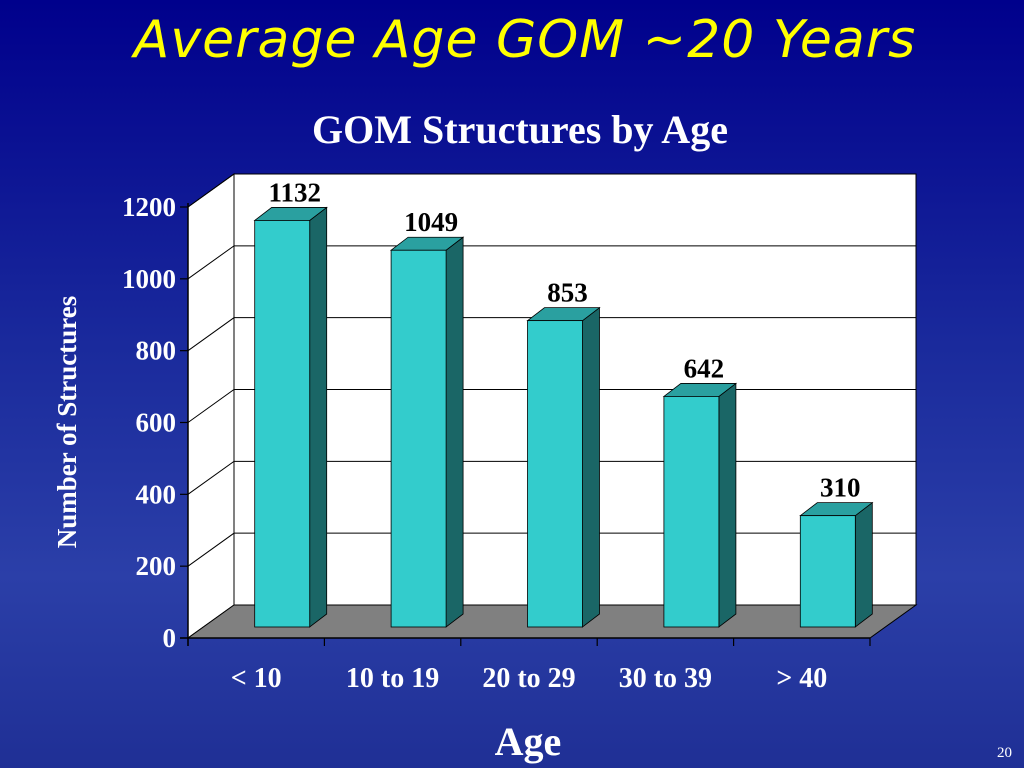 Image resolution: width=1024 pixels, height=768 pixels. Describe the element at coordinates (431, 222) in the screenshot. I see `data-label: 1049` at that location.